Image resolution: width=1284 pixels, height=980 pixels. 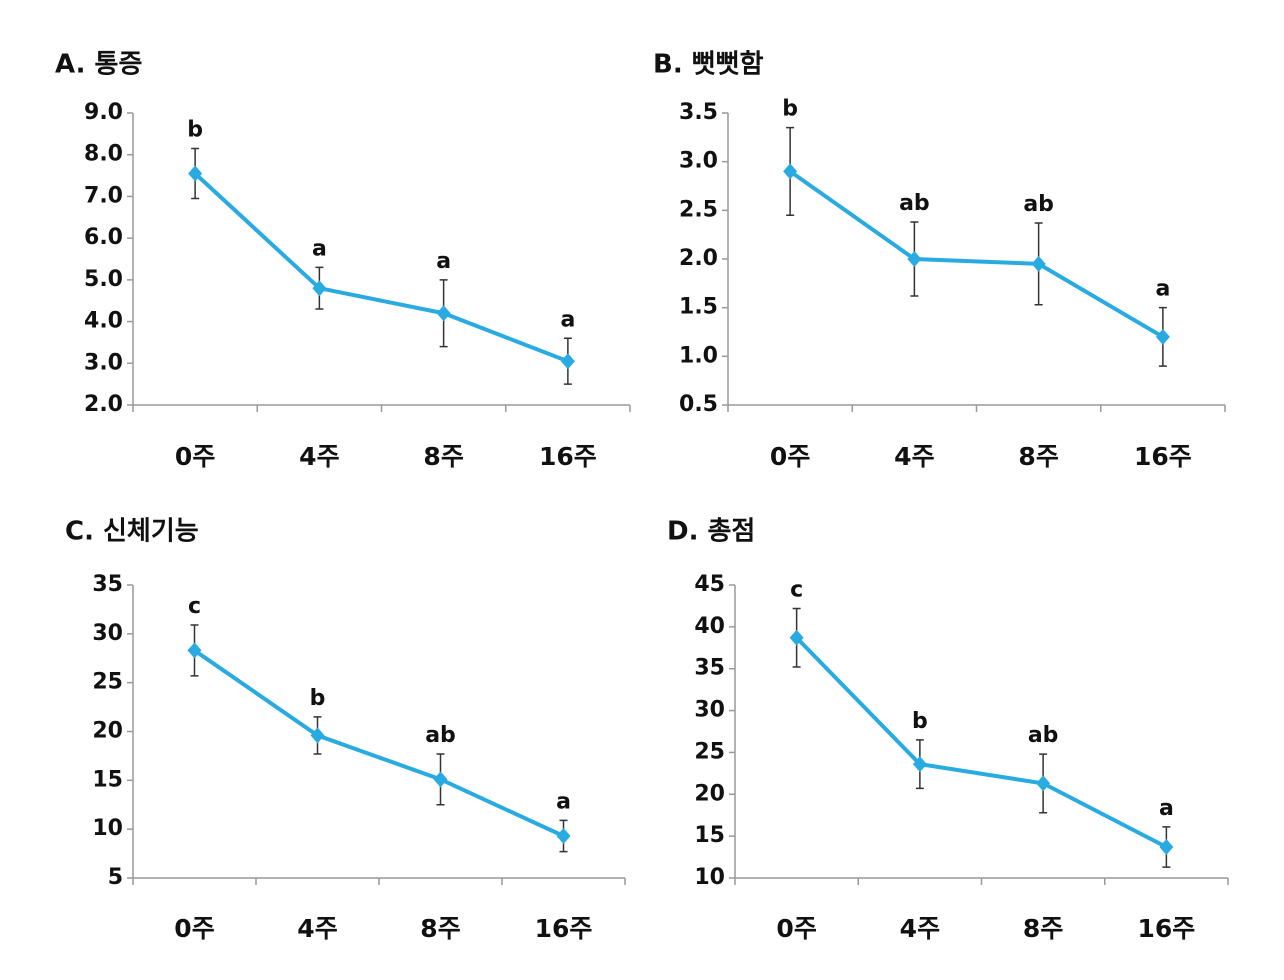 I want to click on y-tick-label: 7.0, so click(x=103, y=195).